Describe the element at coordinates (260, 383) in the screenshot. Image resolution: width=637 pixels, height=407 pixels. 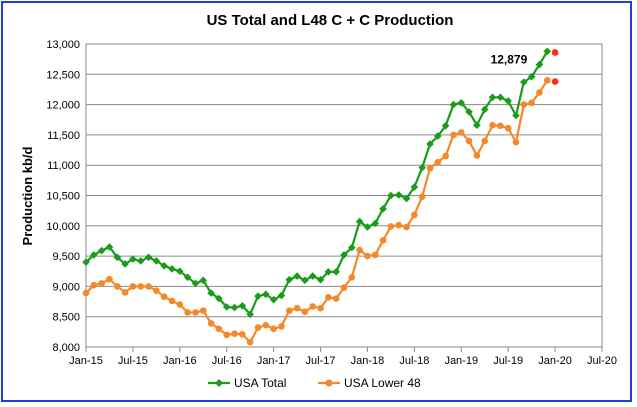
I see `legend-label-usa-total: USA Total` at that location.